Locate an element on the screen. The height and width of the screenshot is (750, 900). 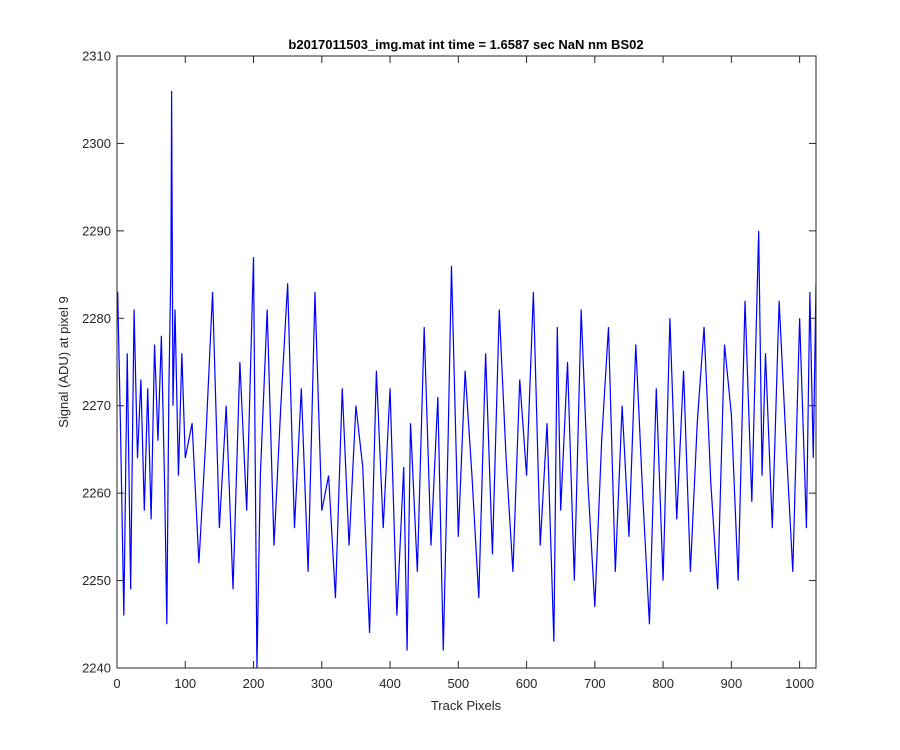
x-tick-label: 800 is located at coordinates (663, 683).